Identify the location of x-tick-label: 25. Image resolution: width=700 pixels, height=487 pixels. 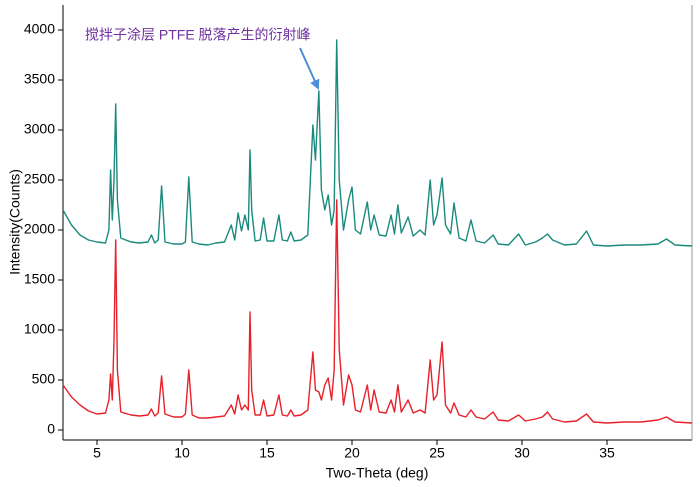
(437, 453).